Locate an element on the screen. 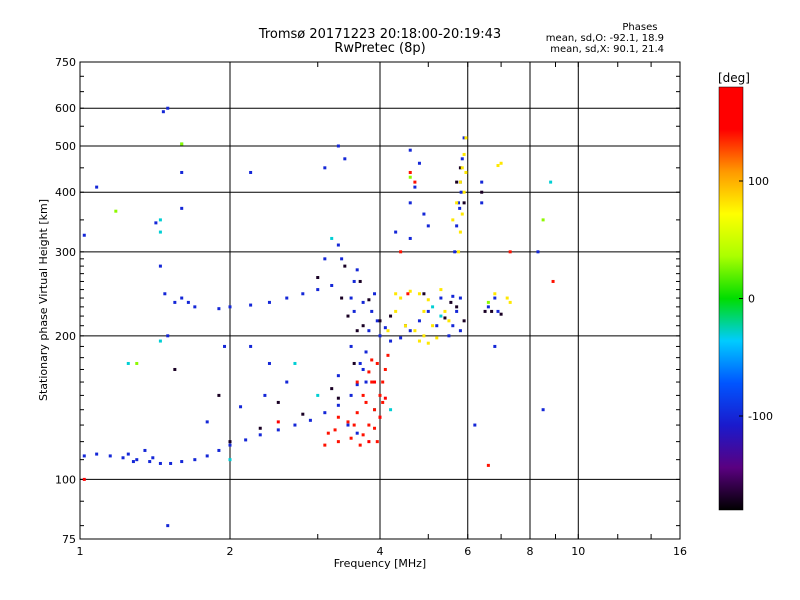 This screenshot has height=600, width=800. y-tick-label: 200 is located at coordinates (65, 336).